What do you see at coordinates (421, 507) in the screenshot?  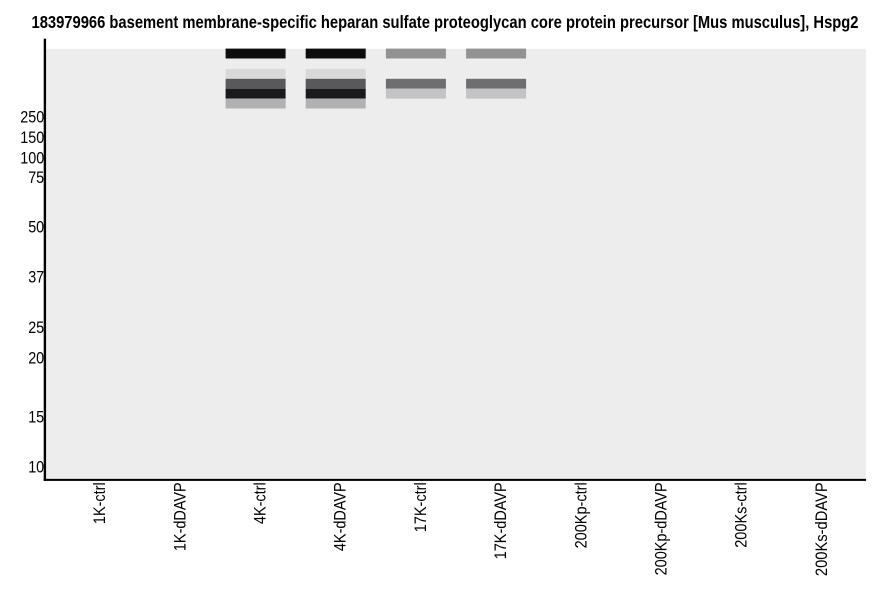 I see `svg-text: 17K-ctrl` at bounding box center [421, 507].